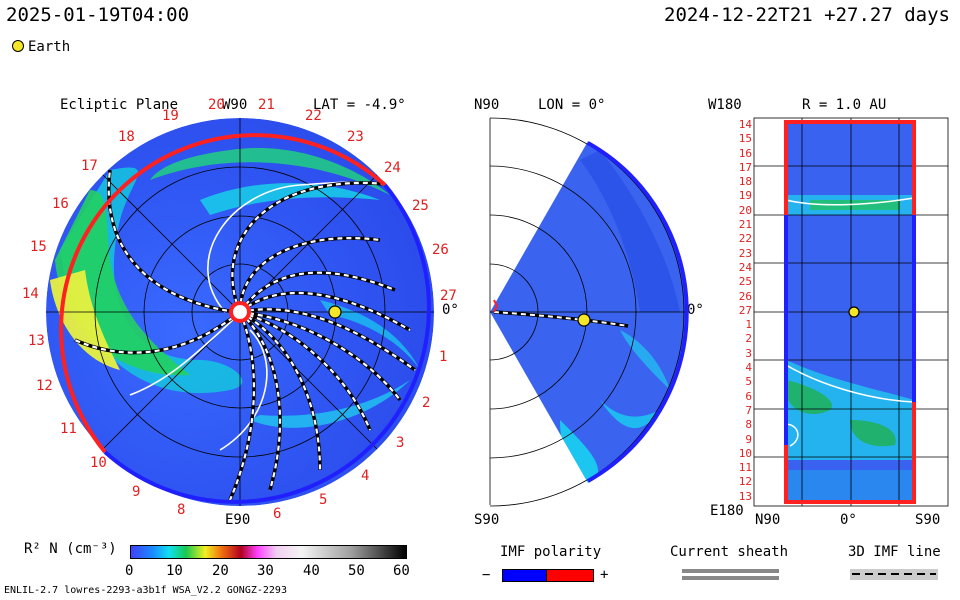 This screenshot has width=960, height=600. Describe the element at coordinates (68, 429) in the screenshot. I see `rot-num: 11` at that location.